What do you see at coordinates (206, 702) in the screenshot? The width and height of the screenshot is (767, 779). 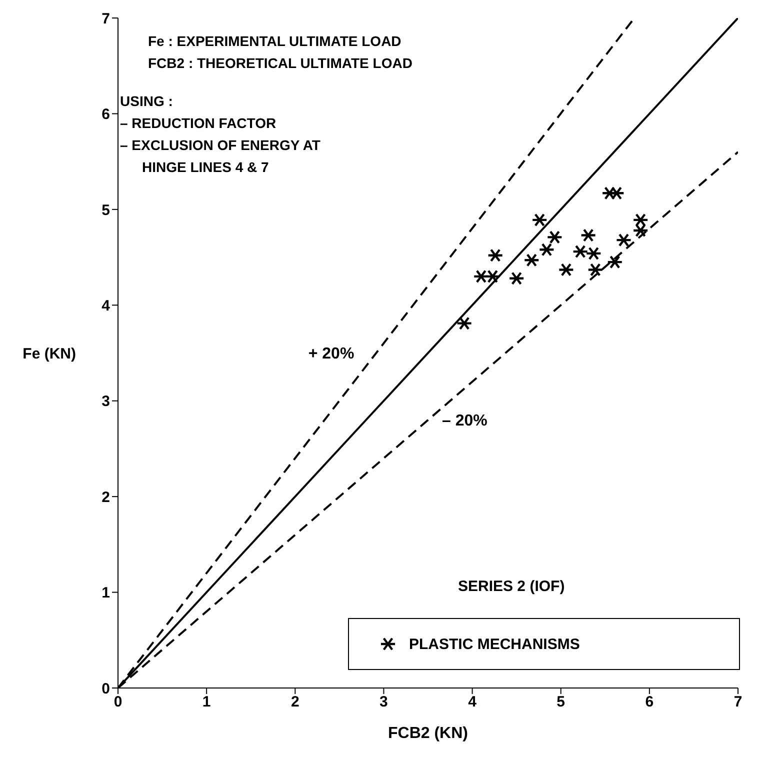 I see `x-tick-label: 1` at bounding box center [206, 702].